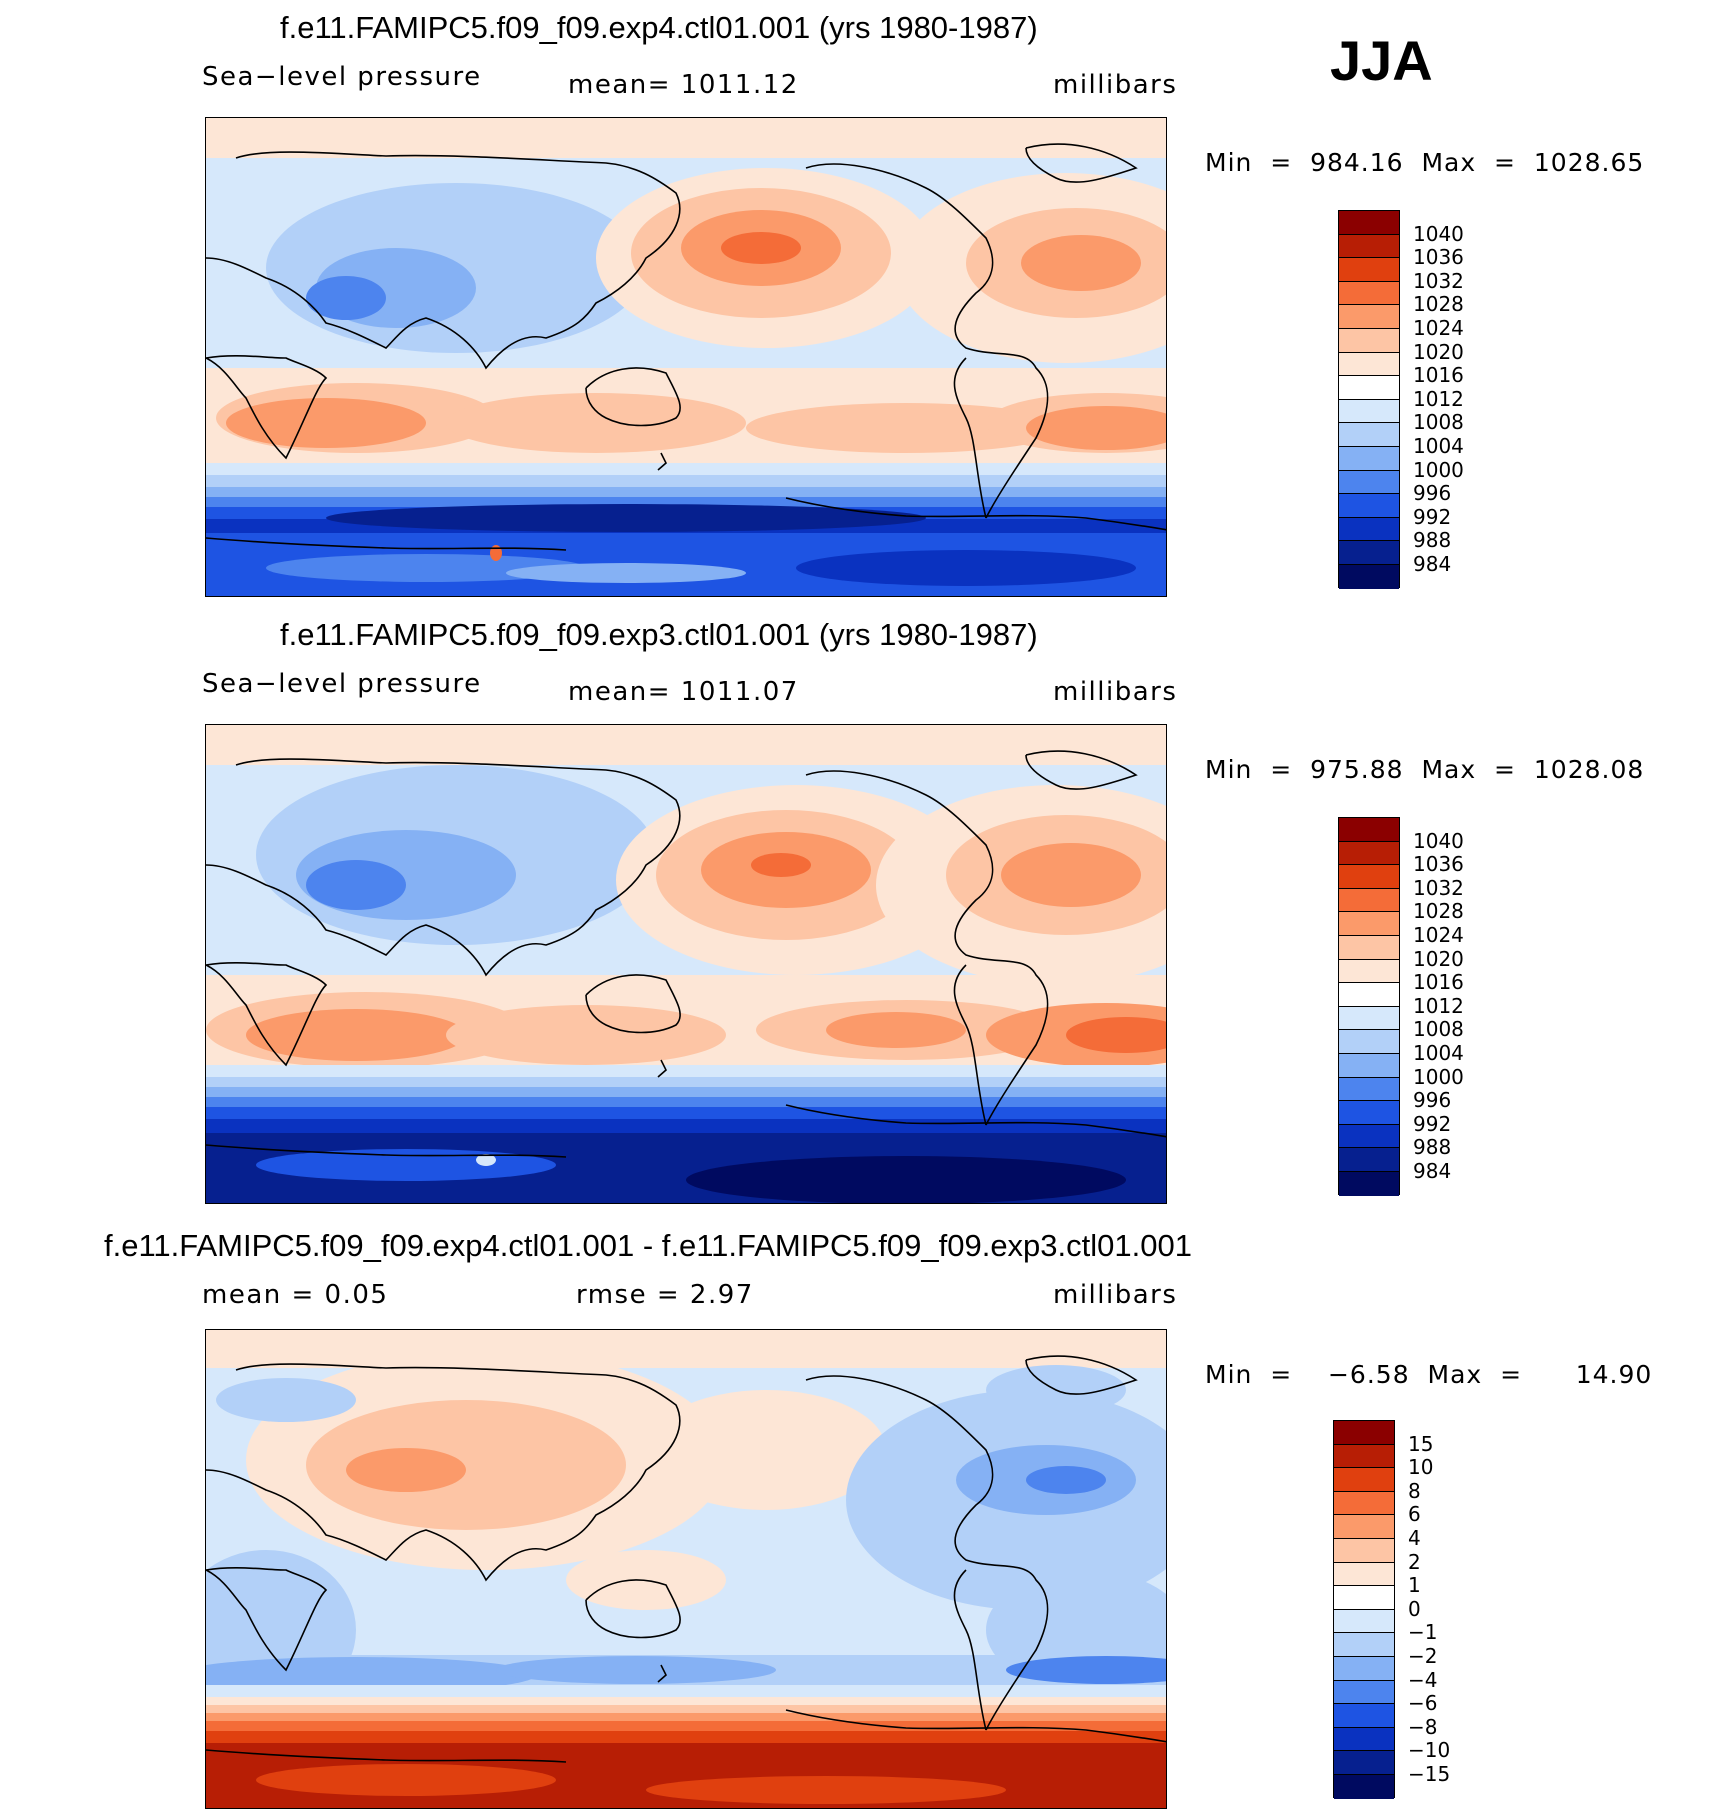 Image resolution: width=1710 pixels, height=1814 pixels. Describe the element at coordinates (1414, 1514) in the screenshot. I see `colorbar-level-label: 6` at that location.